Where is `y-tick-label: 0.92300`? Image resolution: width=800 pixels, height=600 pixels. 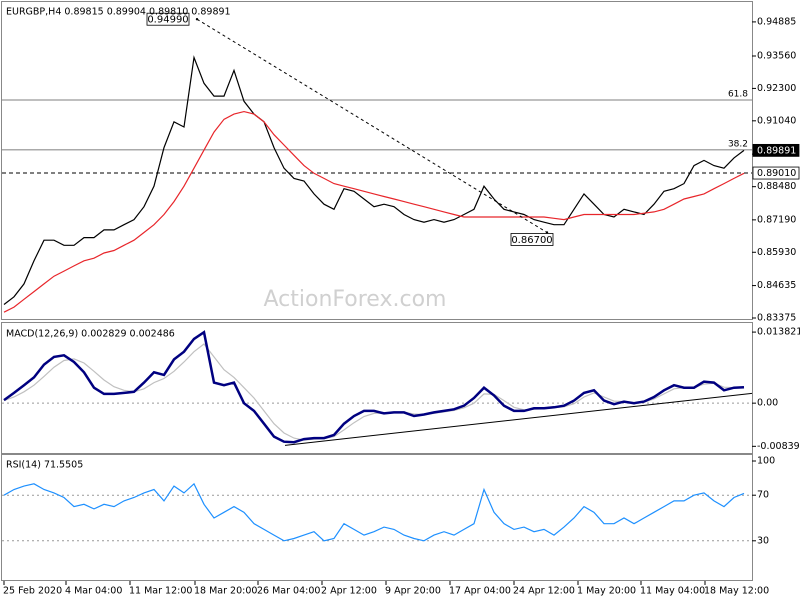 y-tick-label: 0.92300 is located at coordinates (776, 88).